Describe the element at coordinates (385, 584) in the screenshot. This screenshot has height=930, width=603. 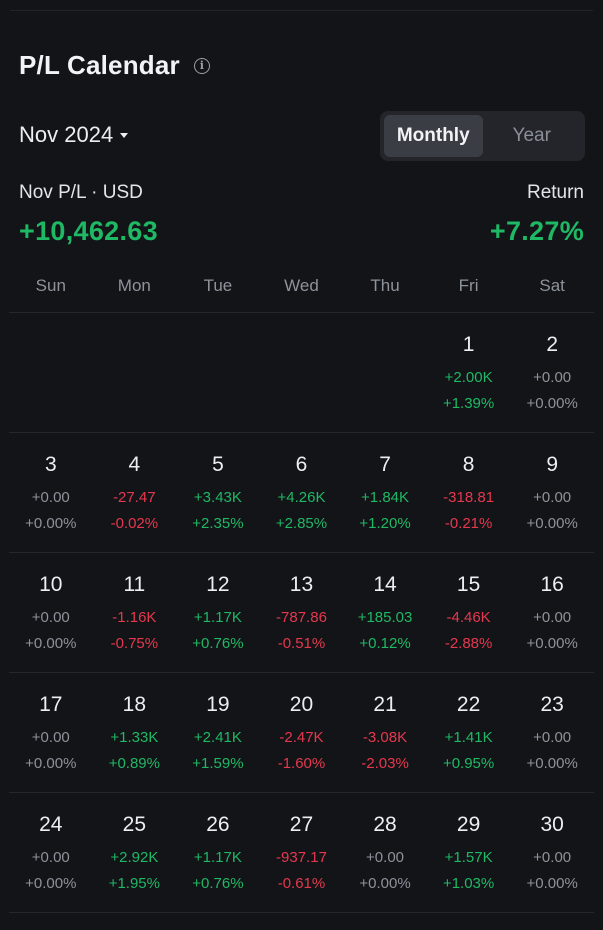
I see `day-number: 14` at that location.